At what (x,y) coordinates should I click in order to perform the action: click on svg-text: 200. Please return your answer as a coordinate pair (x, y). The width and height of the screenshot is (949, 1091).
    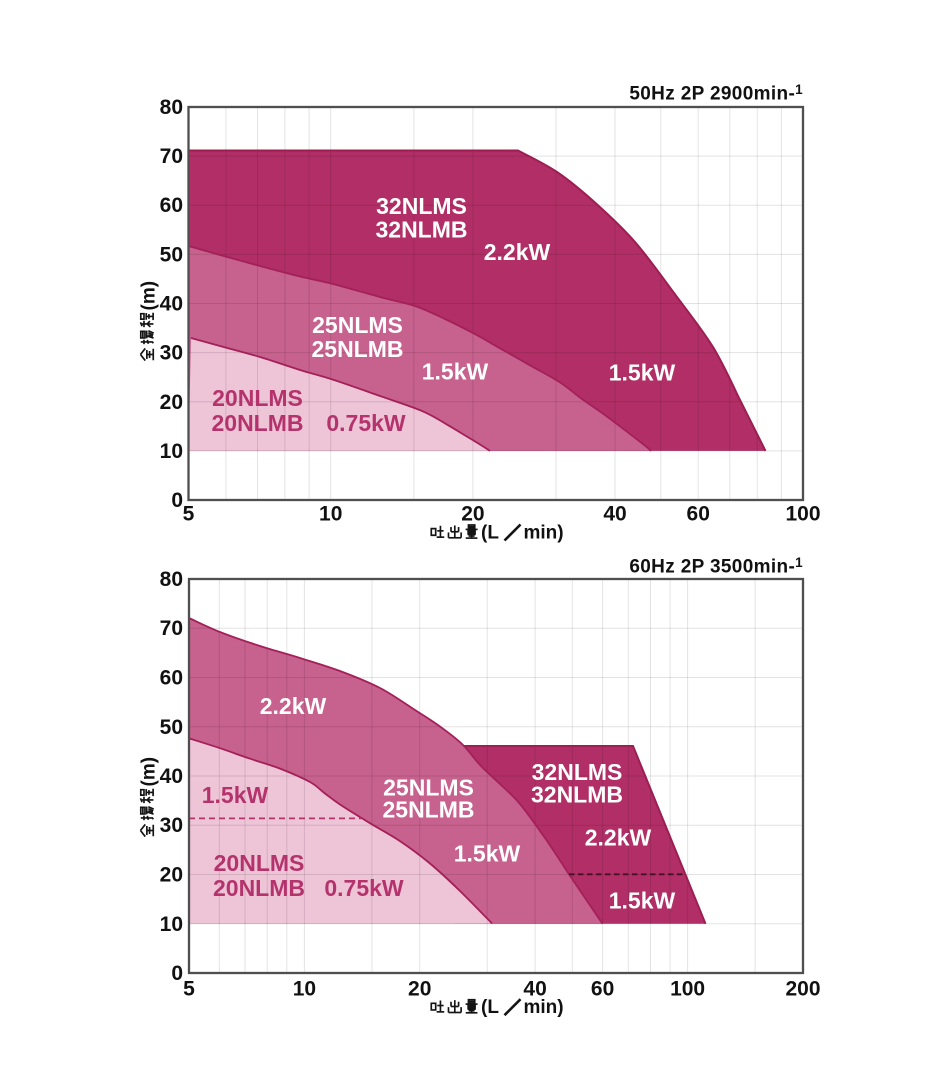
    Looking at the image, I should click on (802, 988).